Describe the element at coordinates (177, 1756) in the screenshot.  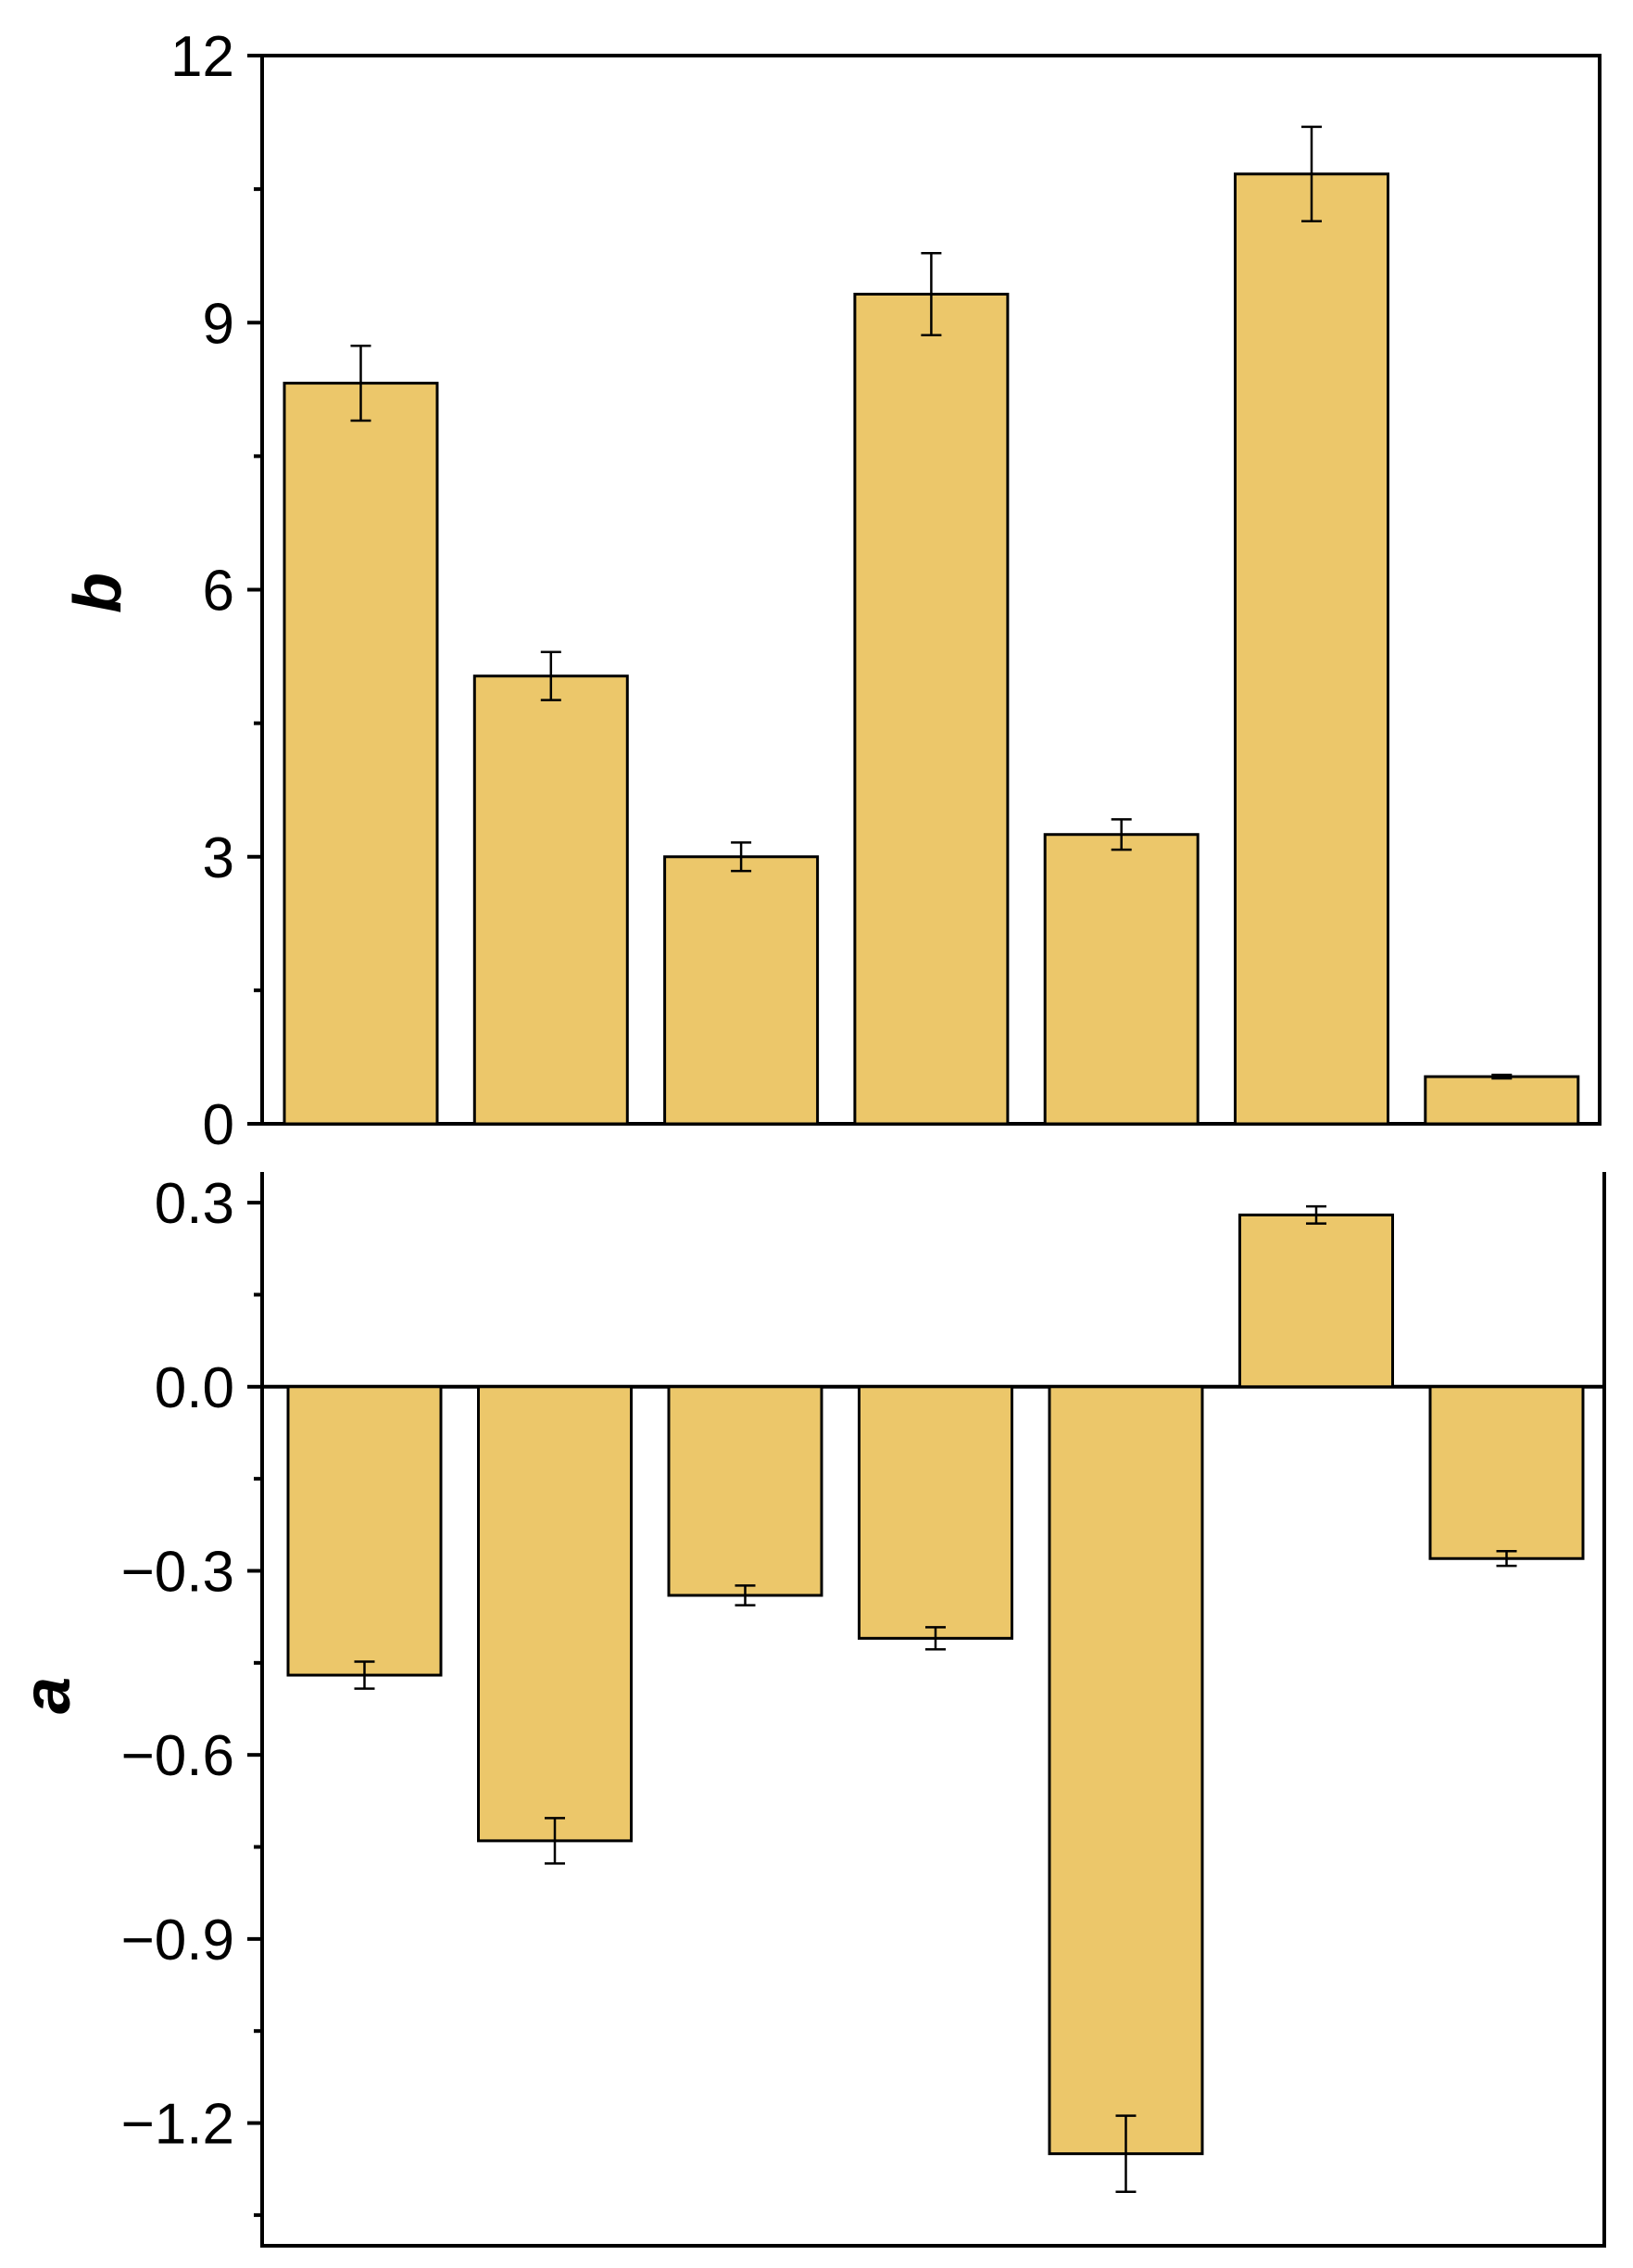
I see `y-tick-label: −0.6` at that location.